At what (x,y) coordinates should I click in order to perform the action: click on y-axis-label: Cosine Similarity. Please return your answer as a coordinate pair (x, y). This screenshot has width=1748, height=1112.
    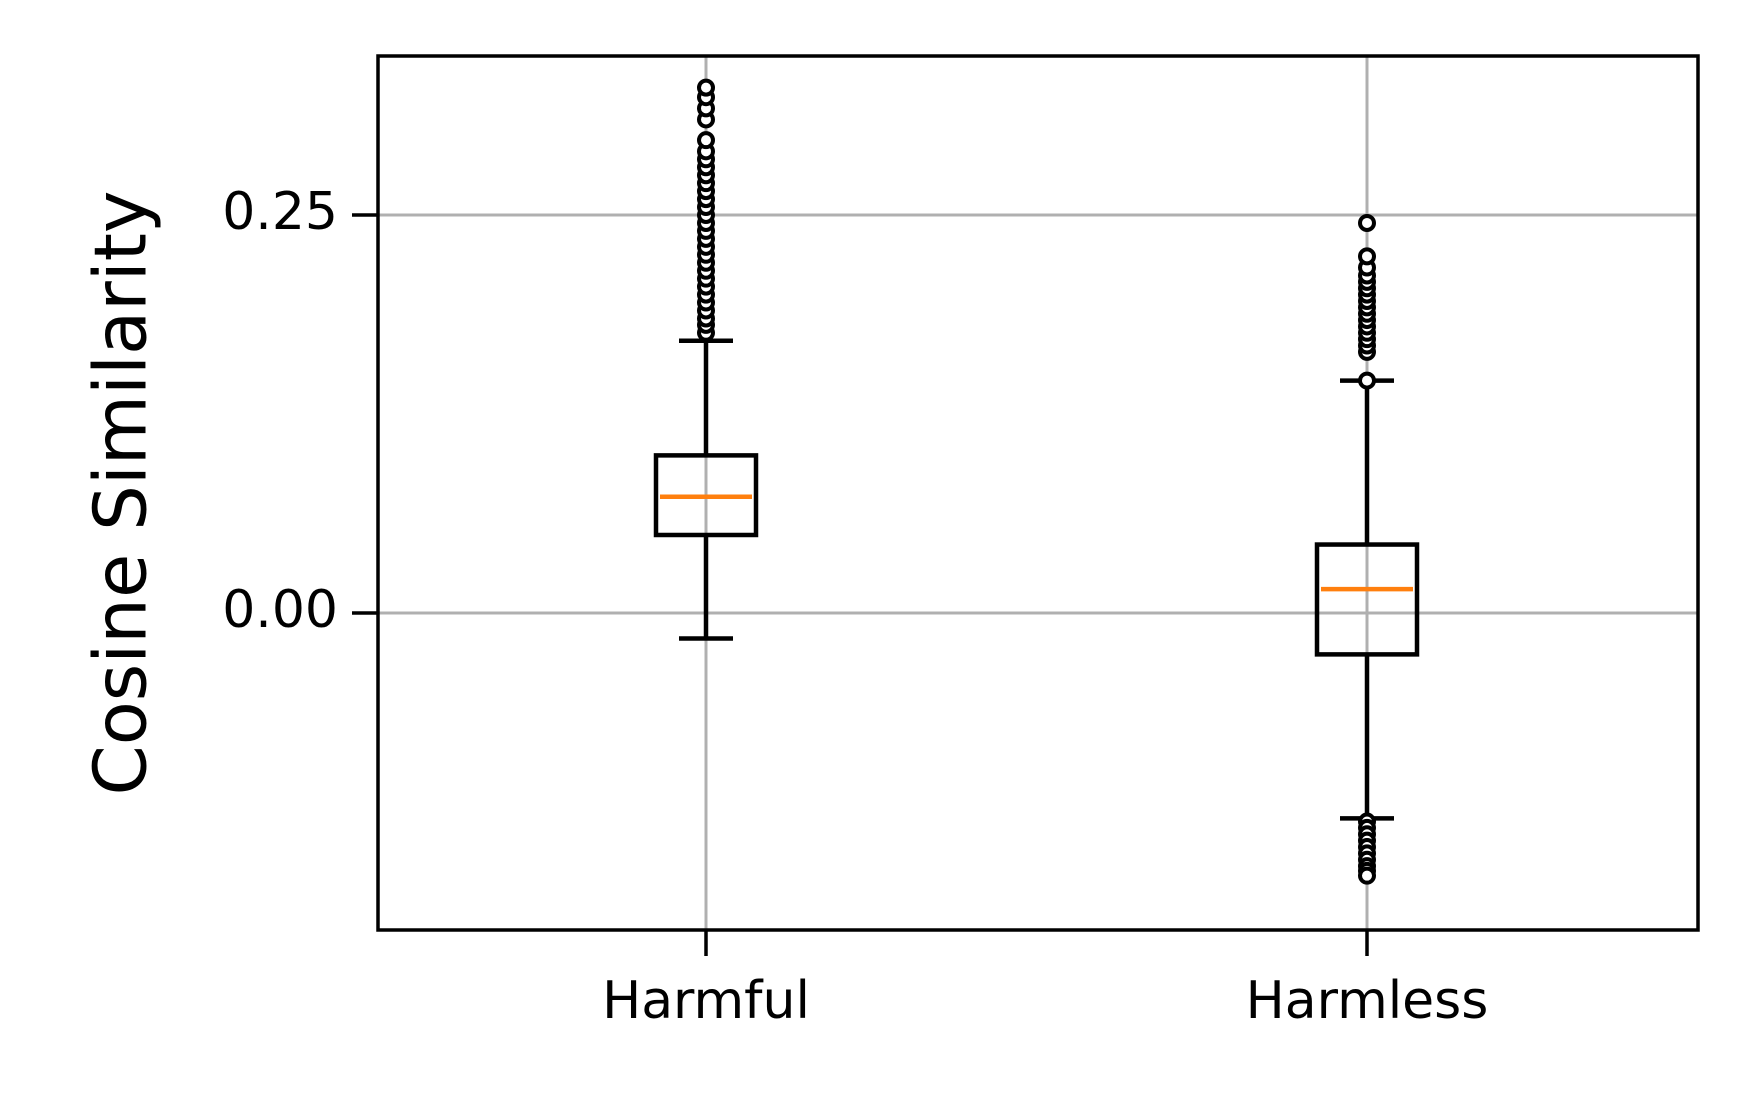
    Looking at the image, I should click on (121, 492).